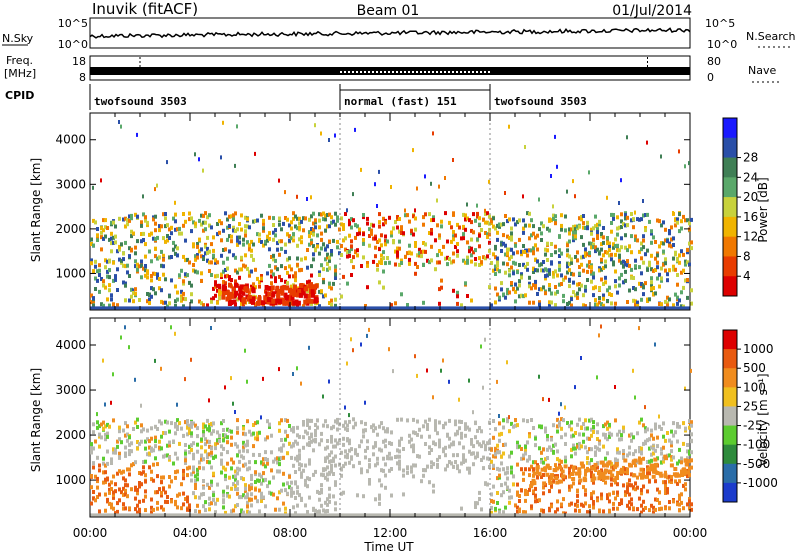 This screenshot has width=800, height=554. I want to click on velocity-colorbar-label: Velocity [m s⁻¹], so click(763, 419).